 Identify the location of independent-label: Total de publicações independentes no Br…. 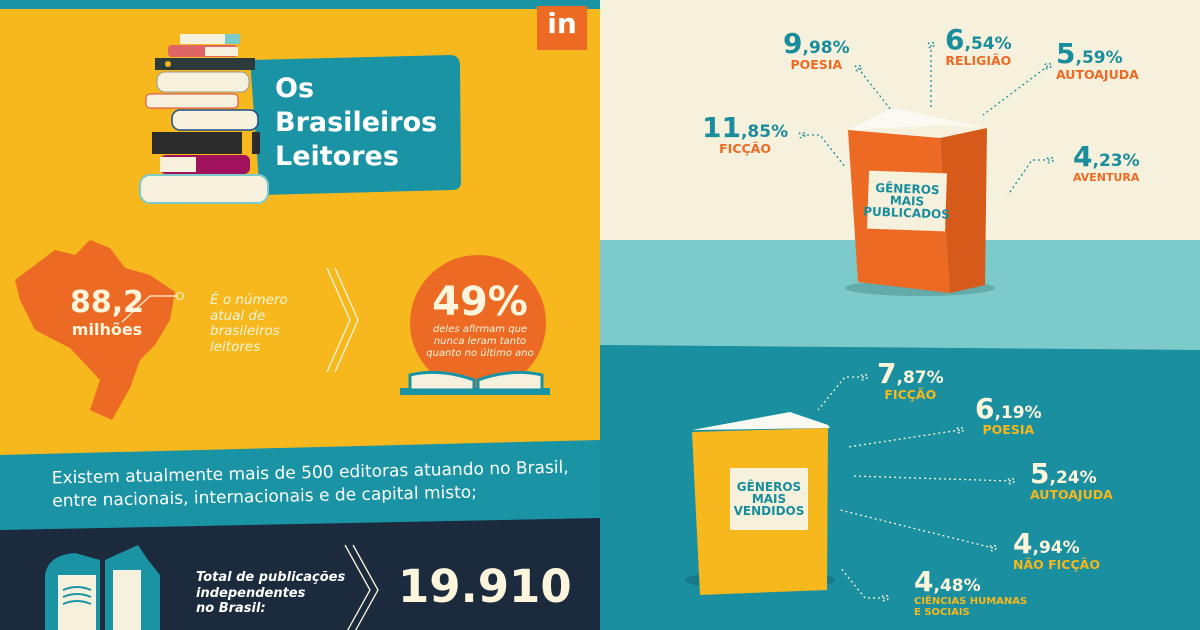
(270, 593).